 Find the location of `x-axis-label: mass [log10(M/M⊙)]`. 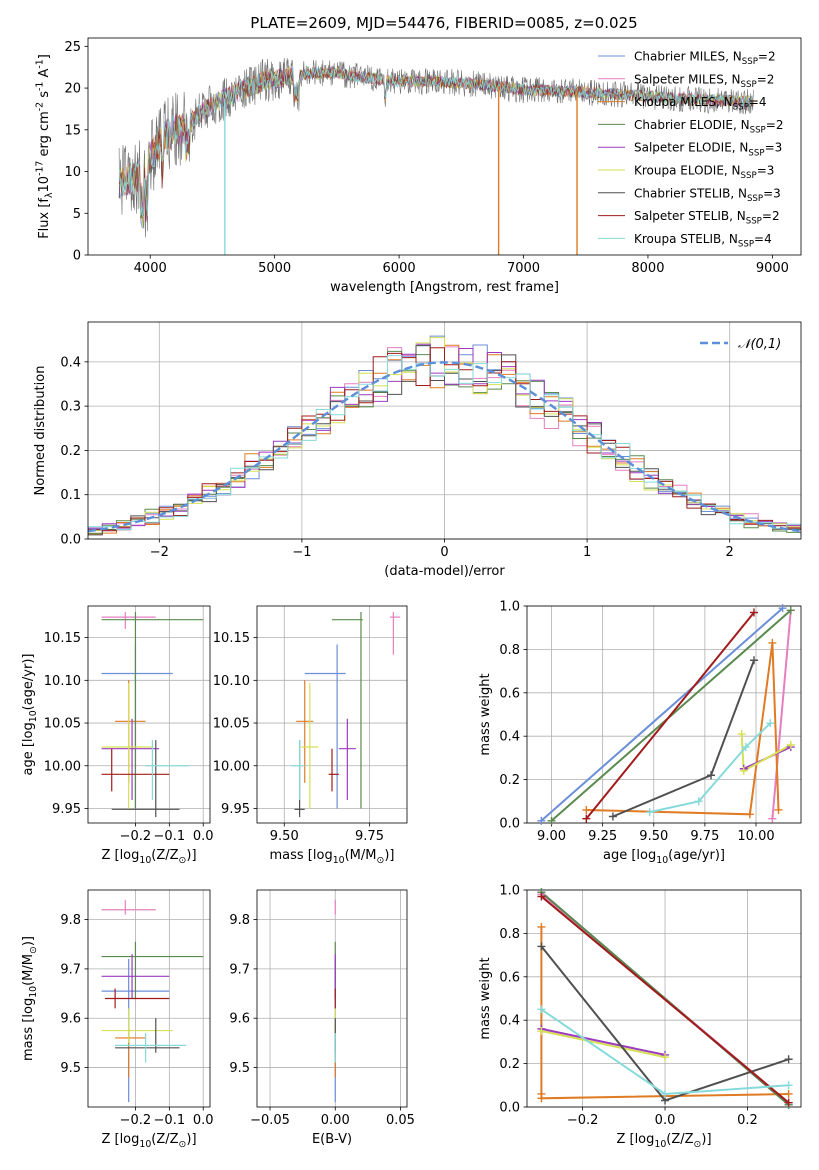

x-axis-label: mass [log10(M/M⊙)] is located at coordinates (332, 857).